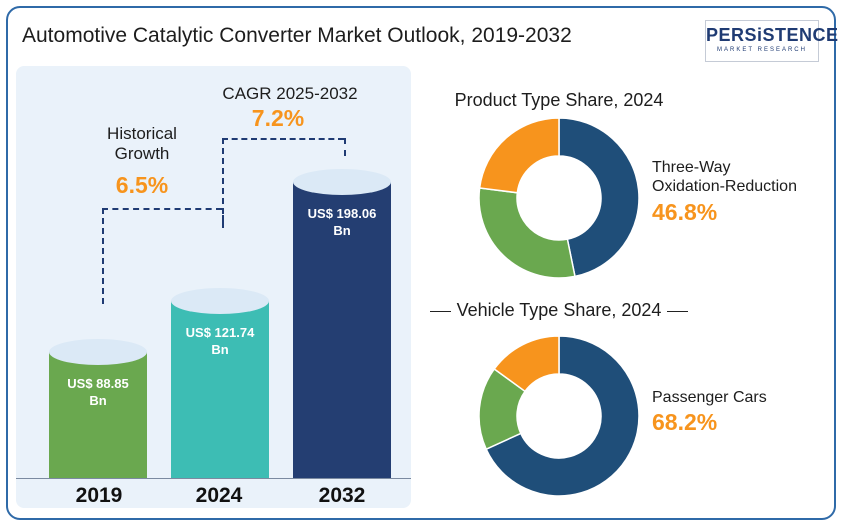 The height and width of the screenshot is (526, 842). I want to click on logo-wordmark: PERSiSTENCE, so click(772, 35).